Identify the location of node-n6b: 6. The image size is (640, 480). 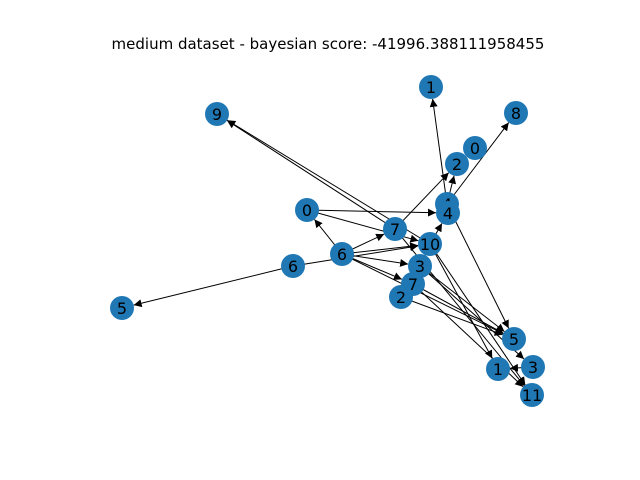
(293, 266).